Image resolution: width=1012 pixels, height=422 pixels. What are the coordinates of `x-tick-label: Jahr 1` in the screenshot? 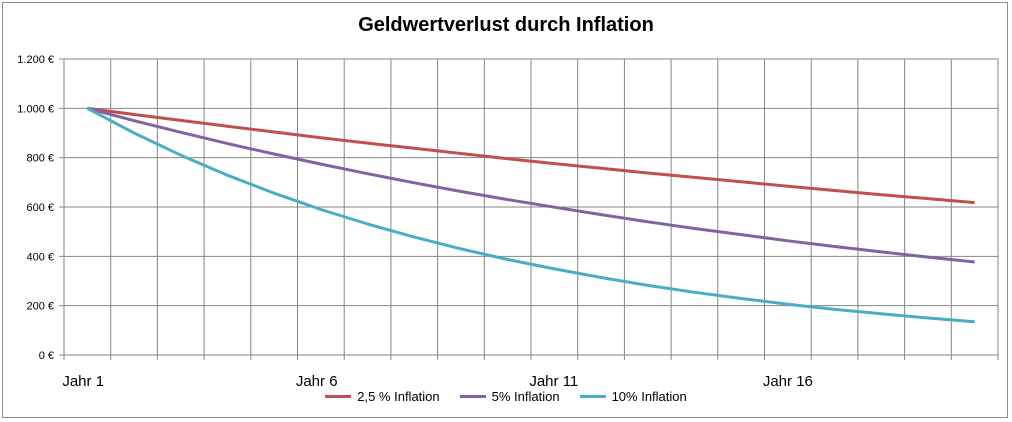 It's located at (83, 381).